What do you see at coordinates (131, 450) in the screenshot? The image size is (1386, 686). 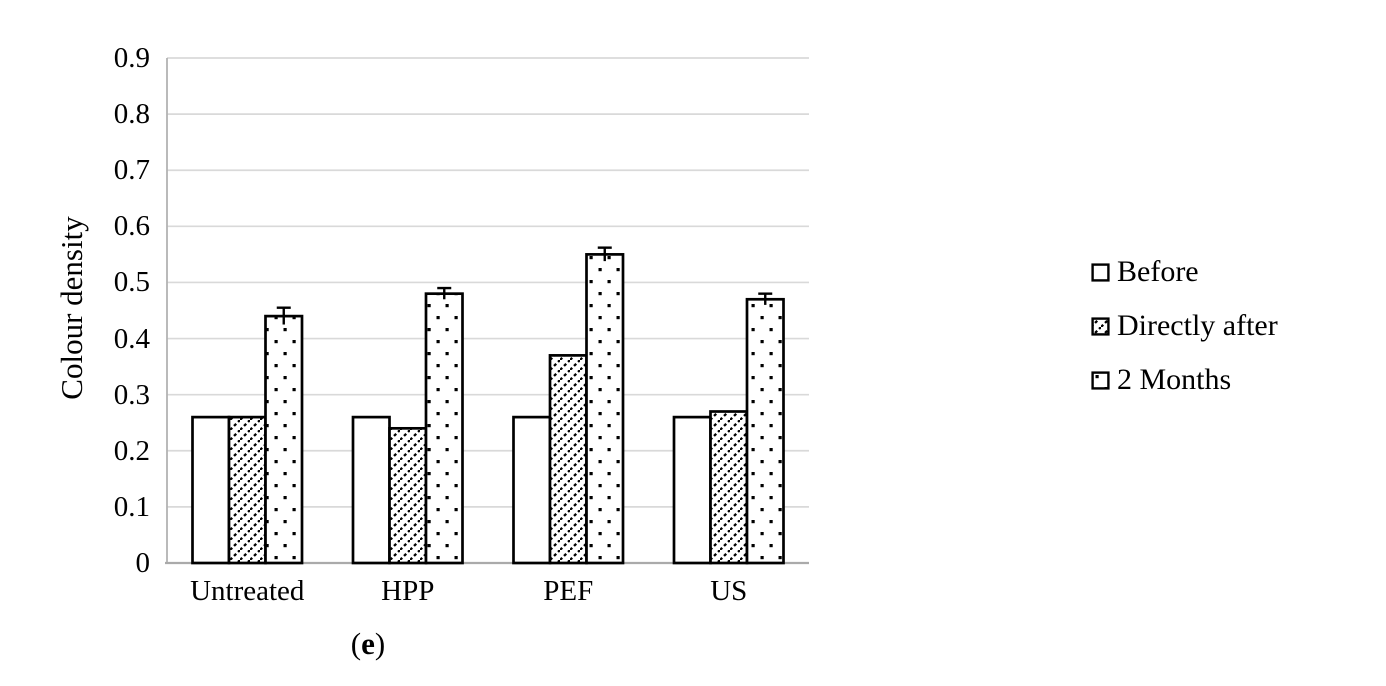 I see `y-tick-label: 0.2` at bounding box center [131, 450].